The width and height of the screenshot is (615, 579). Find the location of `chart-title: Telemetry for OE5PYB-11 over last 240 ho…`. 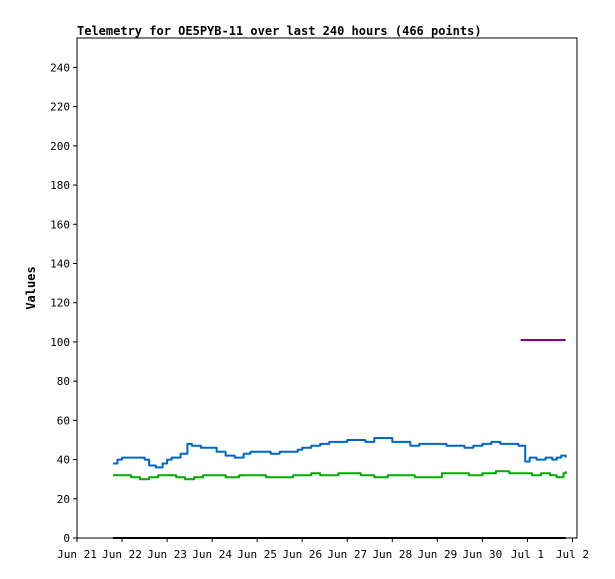

chart-title: Telemetry for OE5PYB-11 over last 240 ho… is located at coordinates (279, 31).